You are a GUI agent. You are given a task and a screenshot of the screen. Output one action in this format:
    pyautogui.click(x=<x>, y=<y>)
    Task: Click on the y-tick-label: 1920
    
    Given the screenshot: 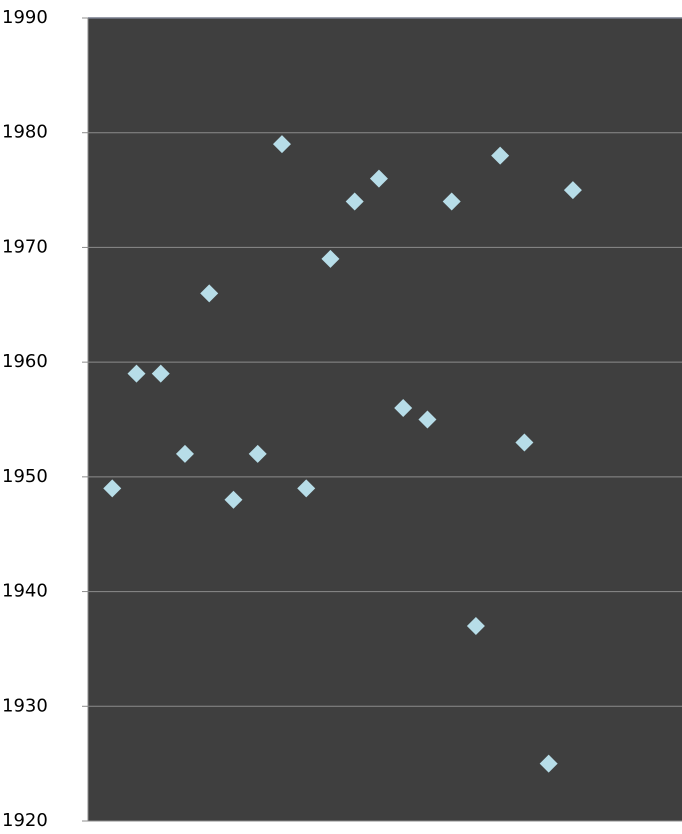 What is the action you would take?
    pyautogui.click(x=25, y=820)
    